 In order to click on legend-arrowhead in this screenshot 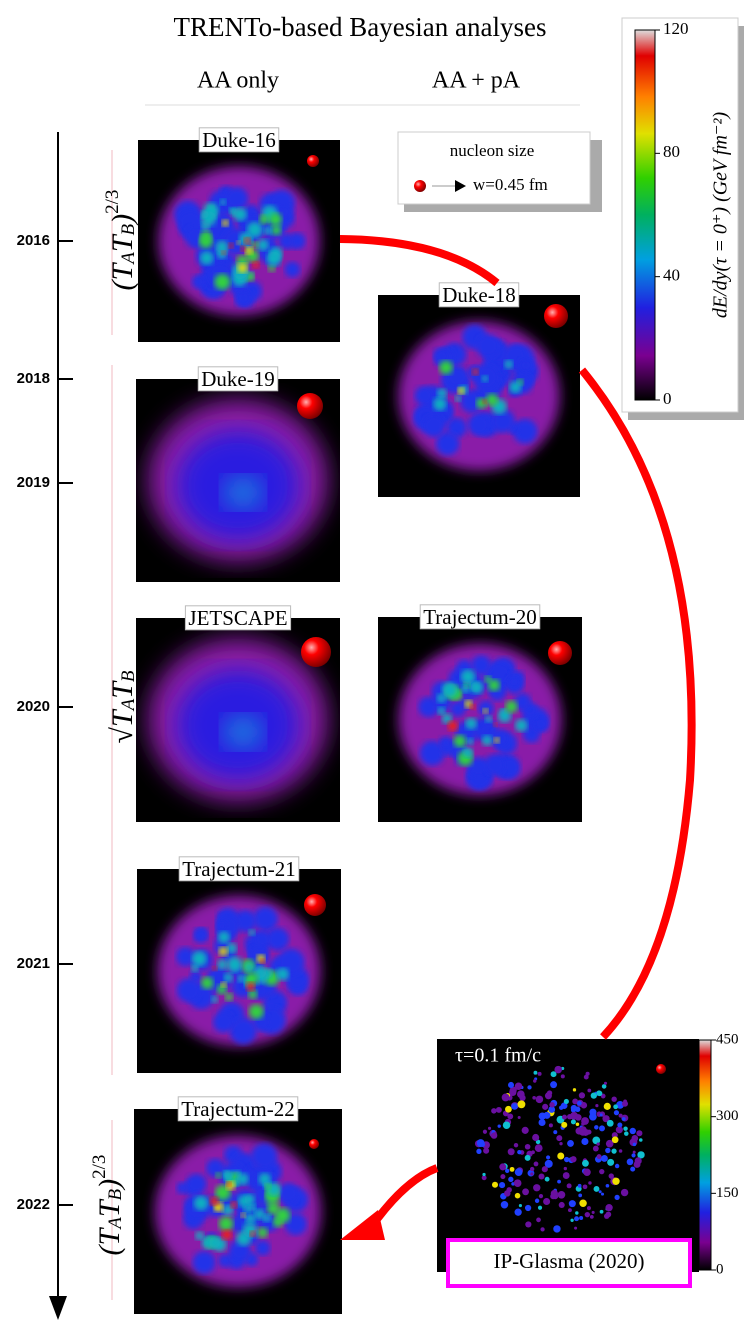, I will do `click(460, 186)`.